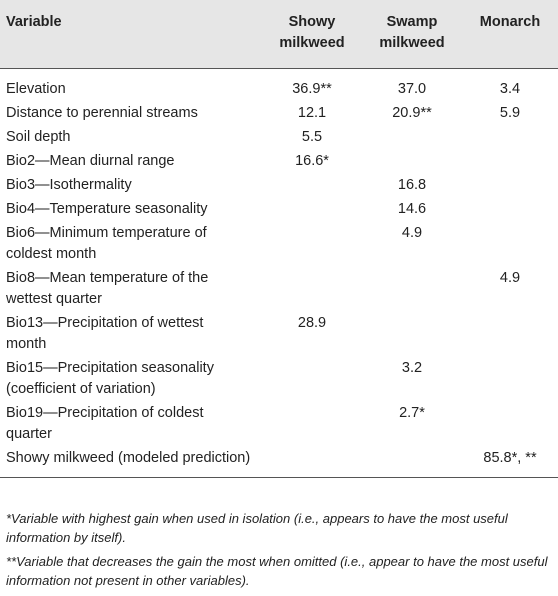 The width and height of the screenshot is (558, 596). I want to click on cell-variable-line1: Bio8—Mean temperature of the, so click(107, 278).